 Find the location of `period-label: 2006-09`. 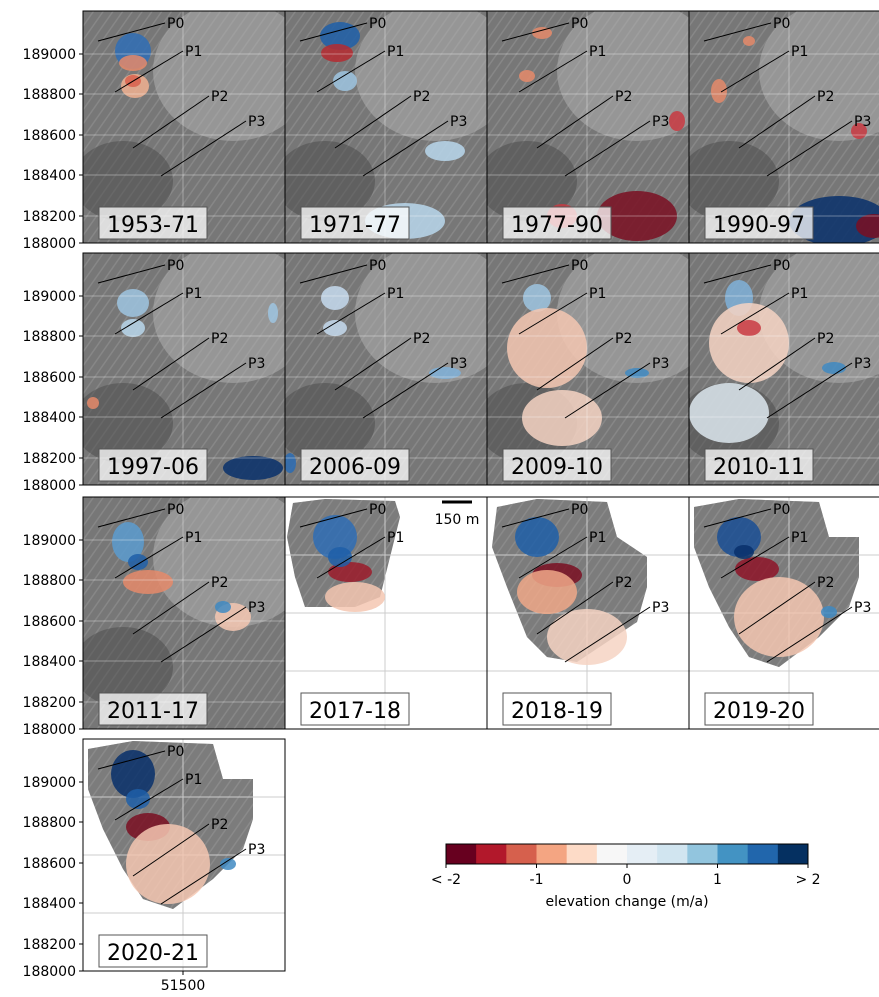

period-label: 2006-09 is located at coordinates (355, 467).